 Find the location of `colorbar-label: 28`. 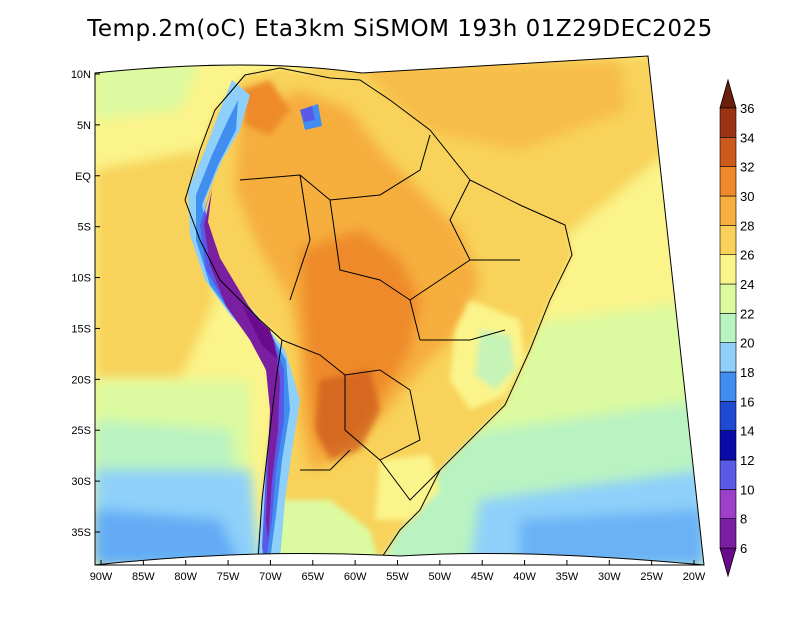

colorbar-label: 28 is located at coordinates (747, 225).